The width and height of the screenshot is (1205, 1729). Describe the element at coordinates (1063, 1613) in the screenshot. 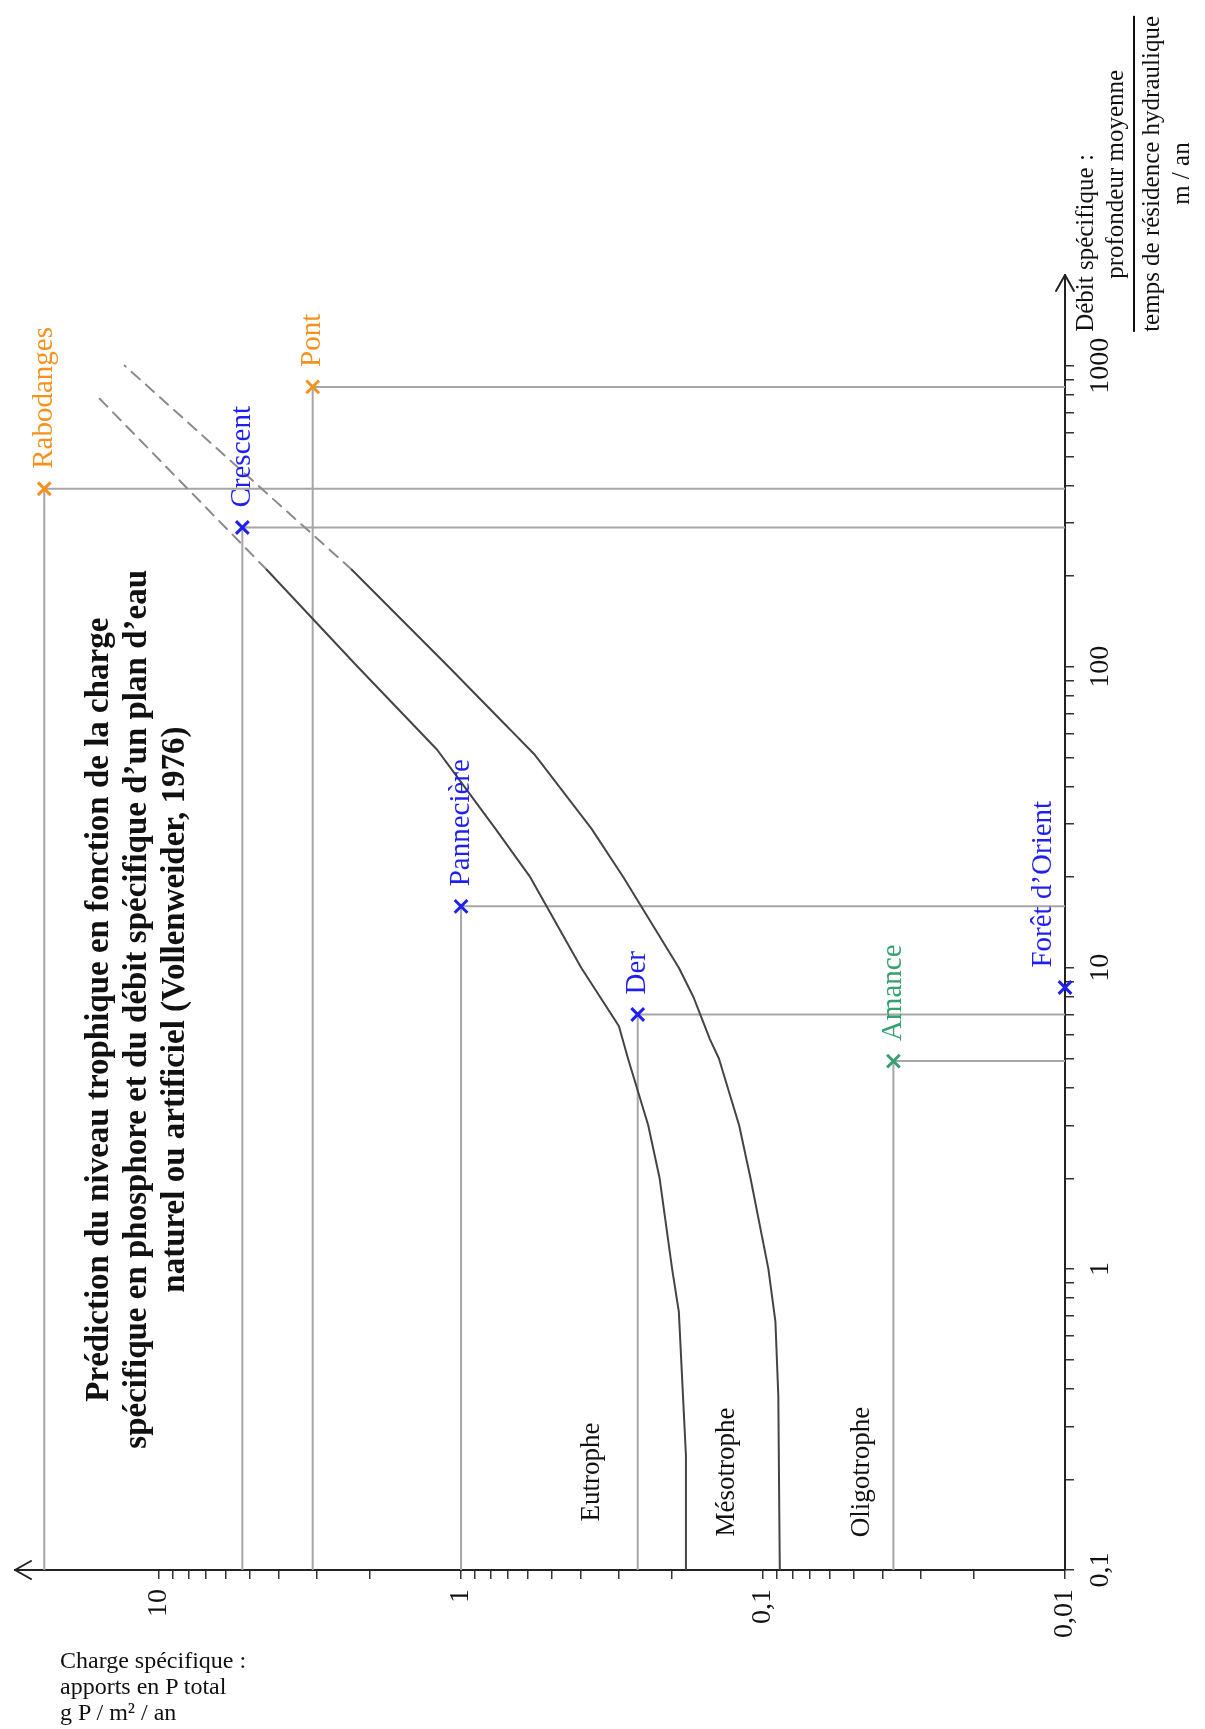

I see `x-tick-label: 0,01` at that location.